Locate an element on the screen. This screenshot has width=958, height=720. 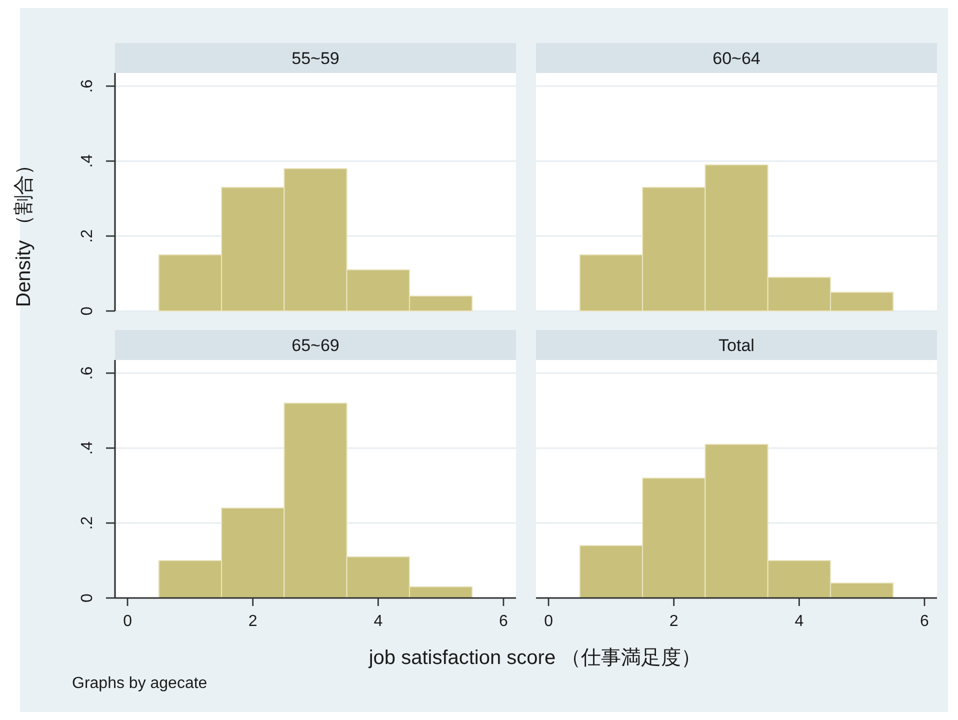
chart-title: Total is located at coordinates (736, 345).